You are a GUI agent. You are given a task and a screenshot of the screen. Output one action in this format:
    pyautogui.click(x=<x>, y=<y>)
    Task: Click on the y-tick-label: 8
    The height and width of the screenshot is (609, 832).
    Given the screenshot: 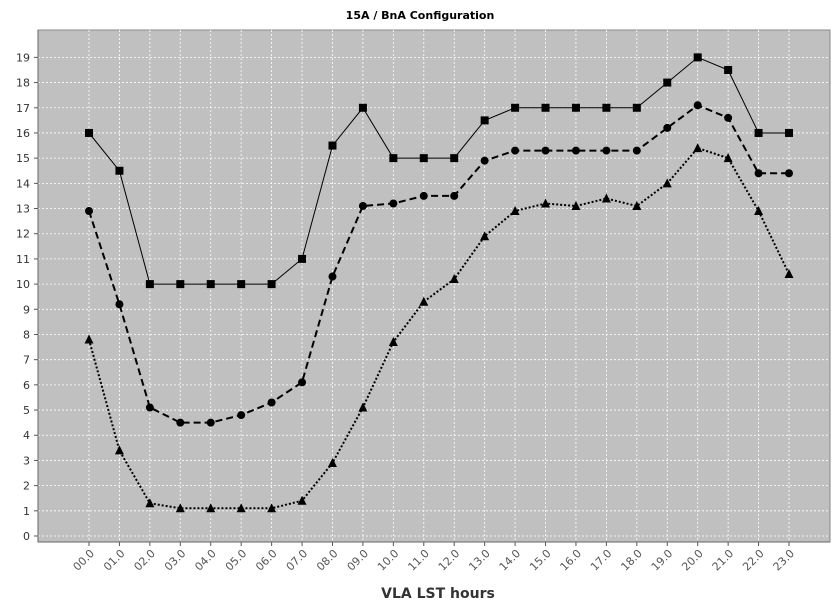 What is the action you would take?
    pyautogui.click(x=26, y=334)
    